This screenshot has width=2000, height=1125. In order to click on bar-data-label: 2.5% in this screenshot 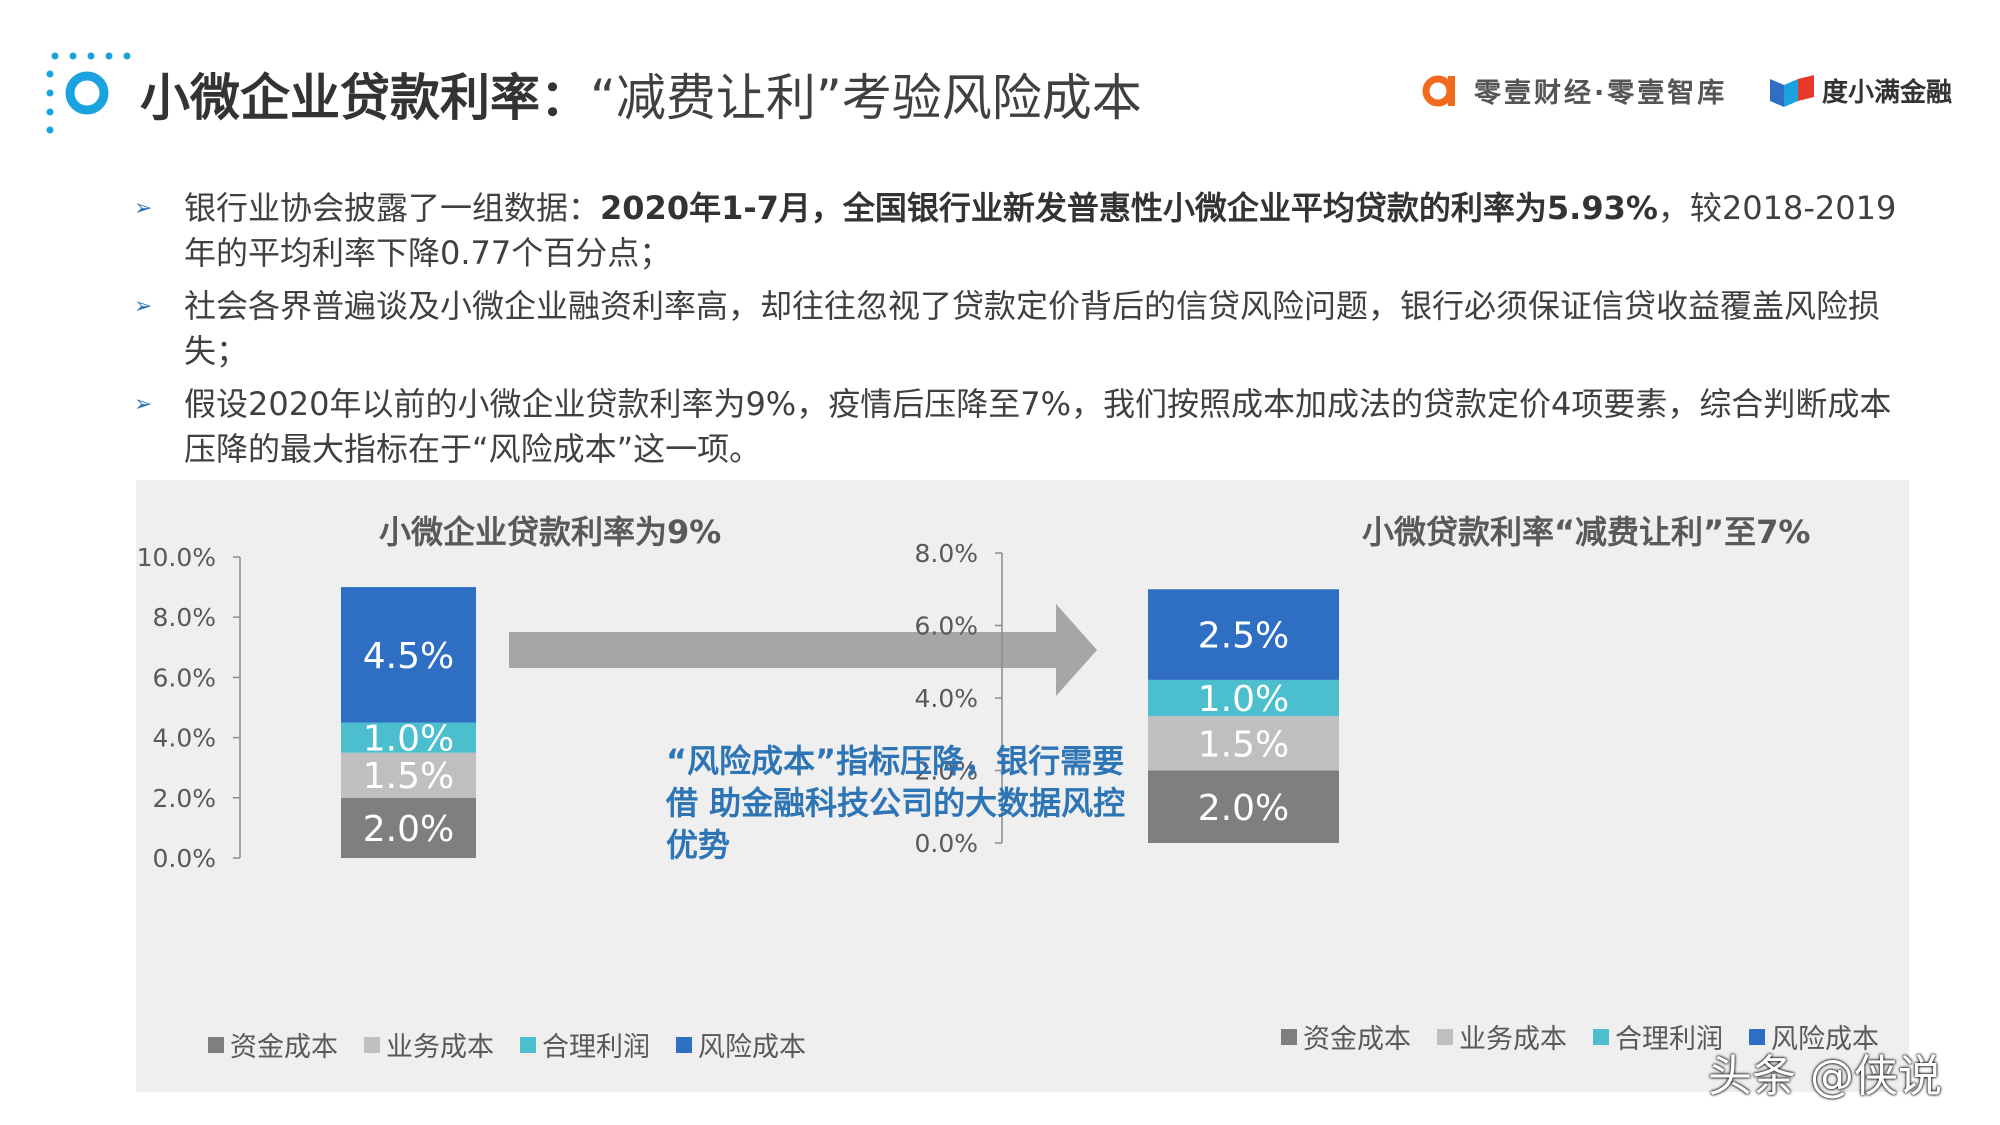, I will do `click(1243, 636)`.